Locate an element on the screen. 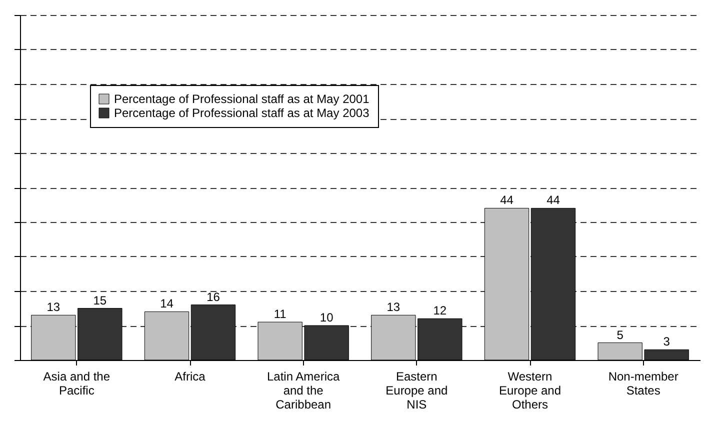 The height and width of the screenshot is (439, 712). data-label: 10 is located at coordinates (327, 317).